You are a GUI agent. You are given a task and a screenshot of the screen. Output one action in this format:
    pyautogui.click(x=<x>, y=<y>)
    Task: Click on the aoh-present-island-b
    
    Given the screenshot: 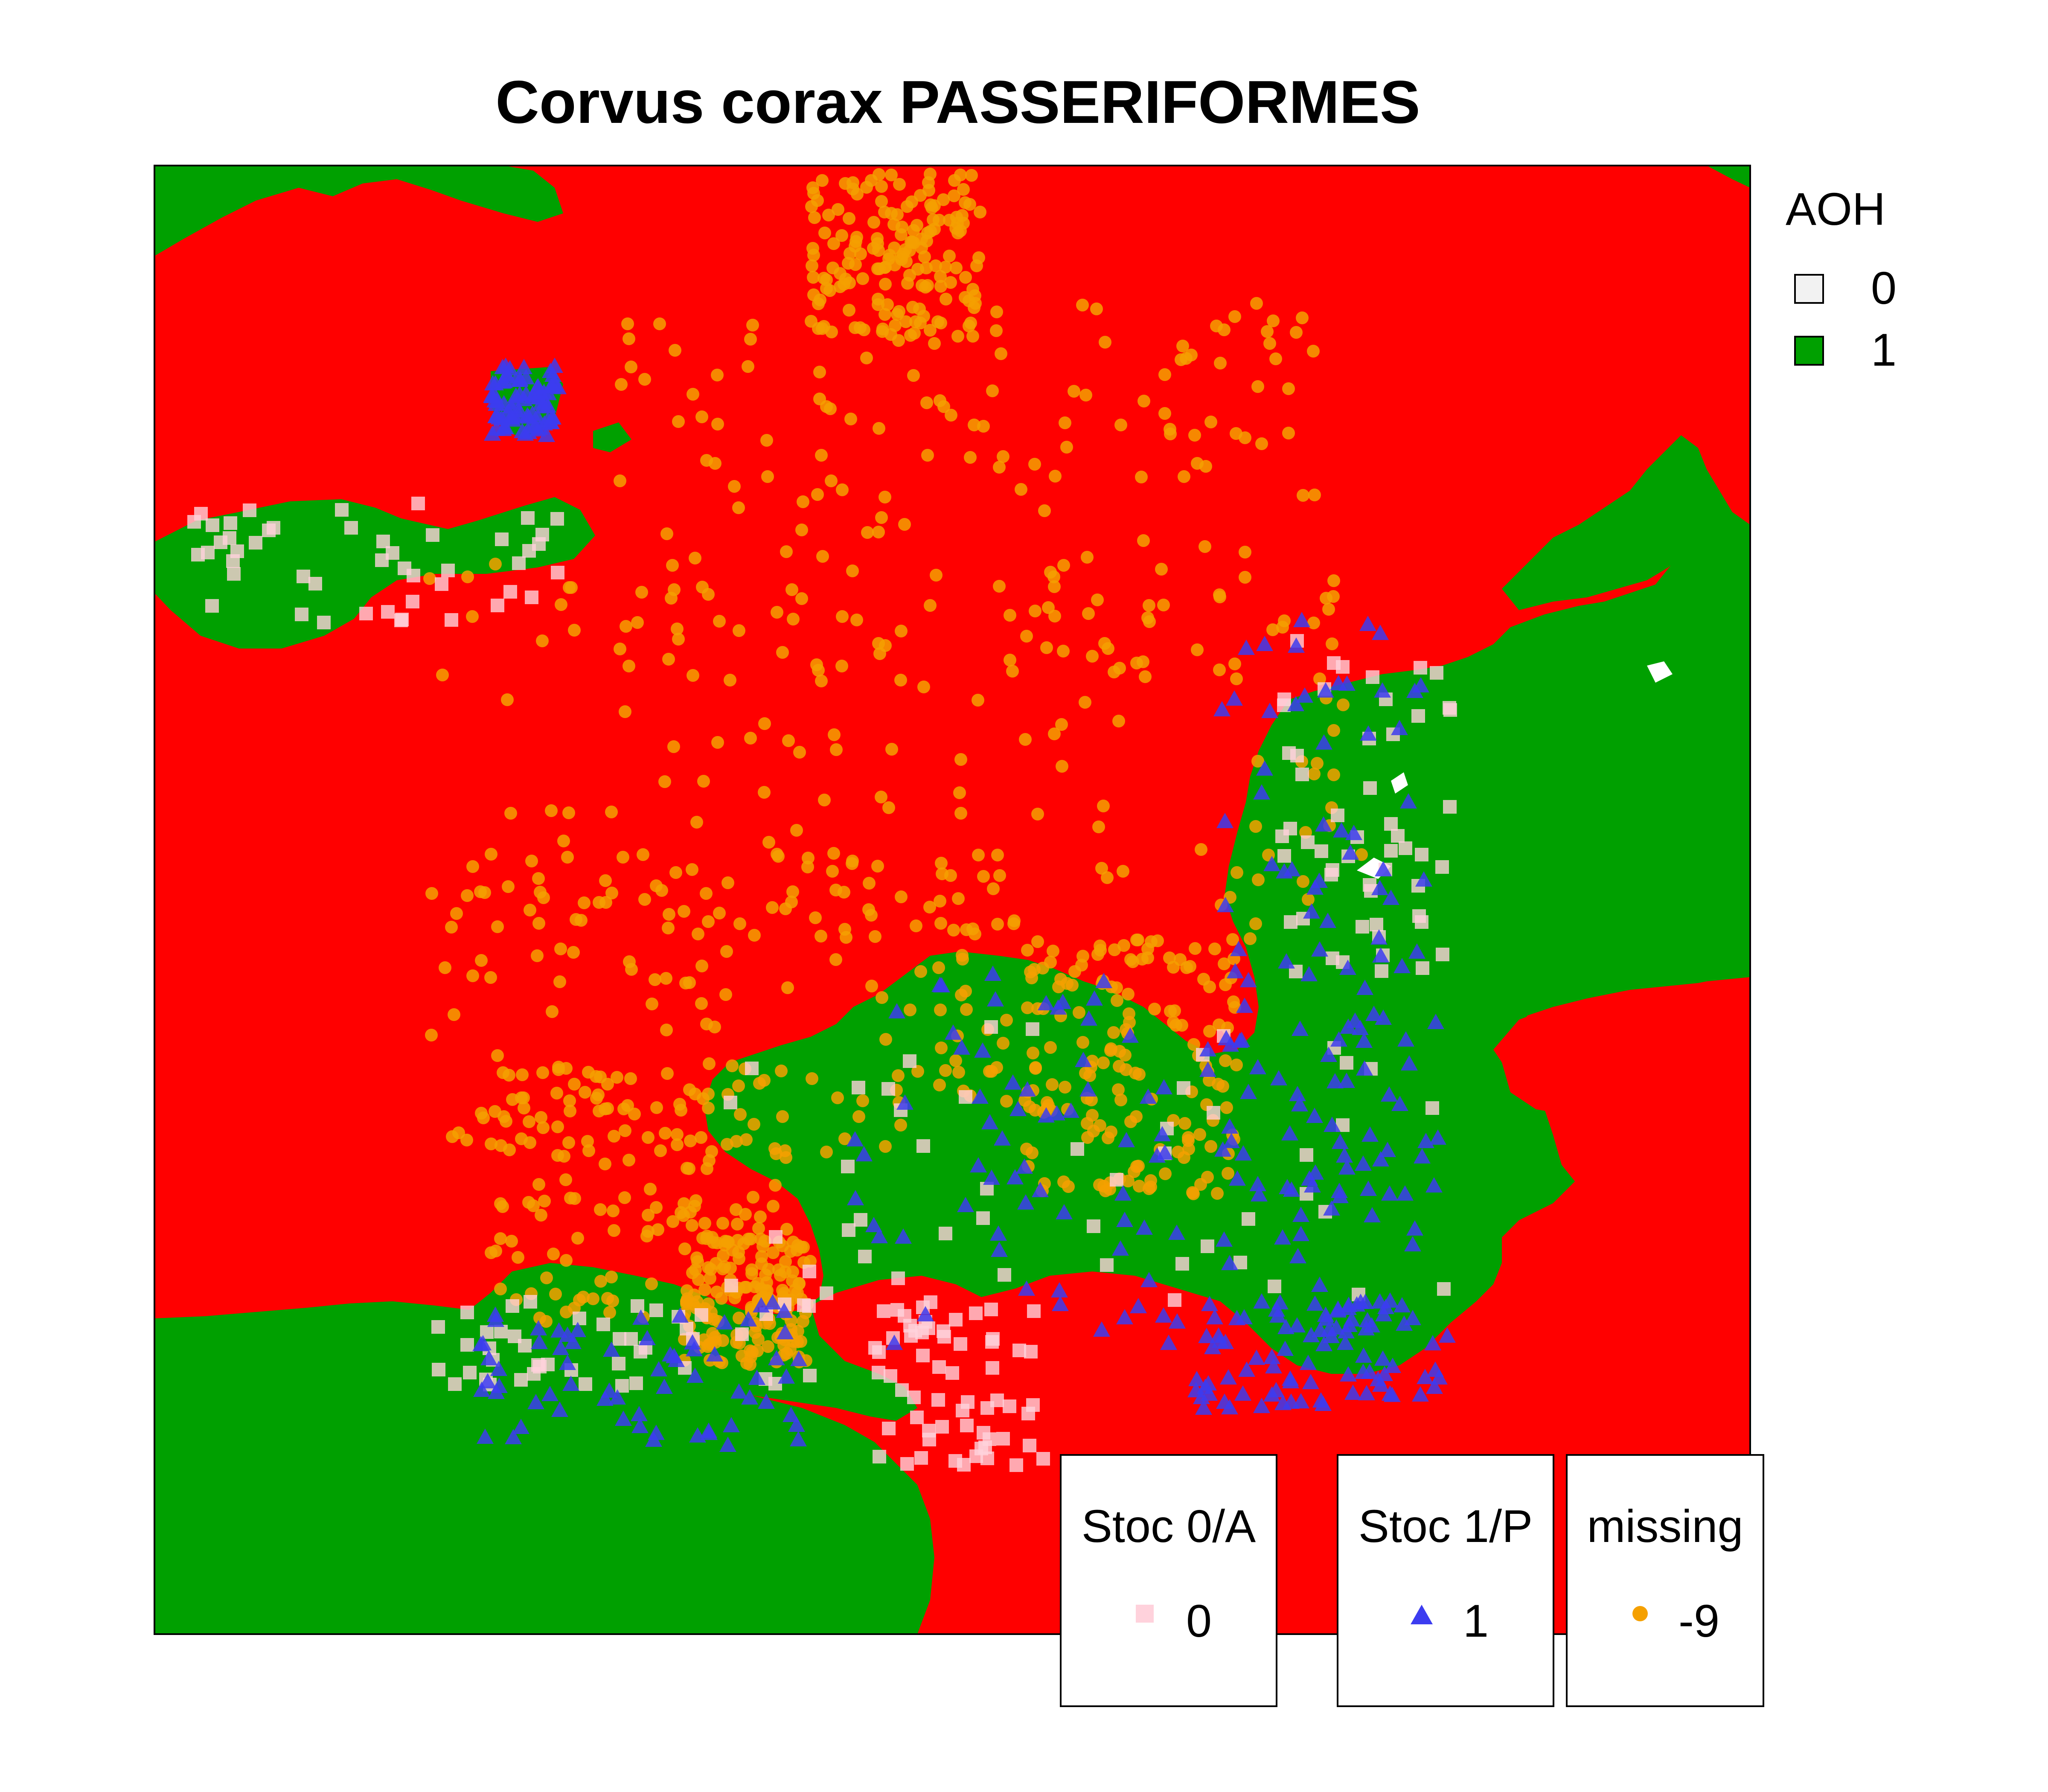 What is the action you would take?
    pyautogui.click(x=612, y=437)
    